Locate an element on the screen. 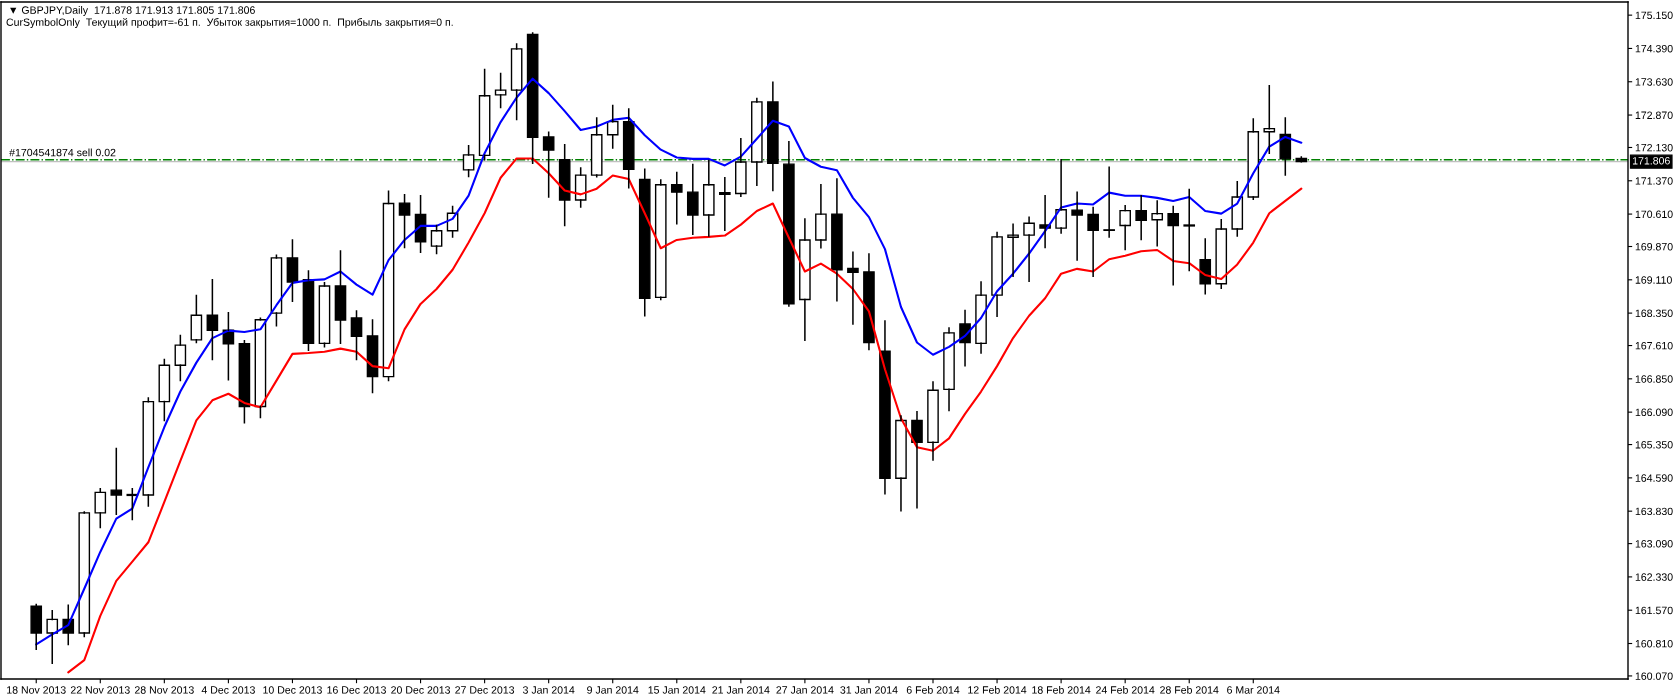 This screenshot has width=1676, height=698. y-tick-label: 174.390 is located at coordinates (1654, 48).